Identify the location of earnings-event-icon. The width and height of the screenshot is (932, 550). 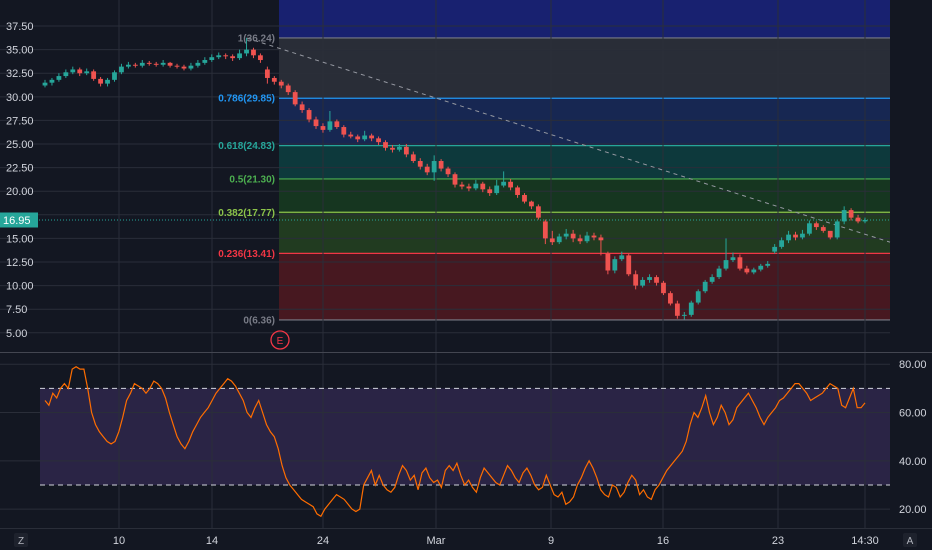
(280, 340).